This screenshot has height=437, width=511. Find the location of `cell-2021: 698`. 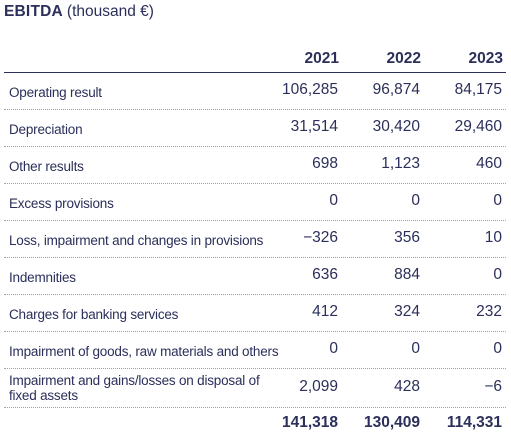

cell-2021: 698 is located at coordinates (325, 163).